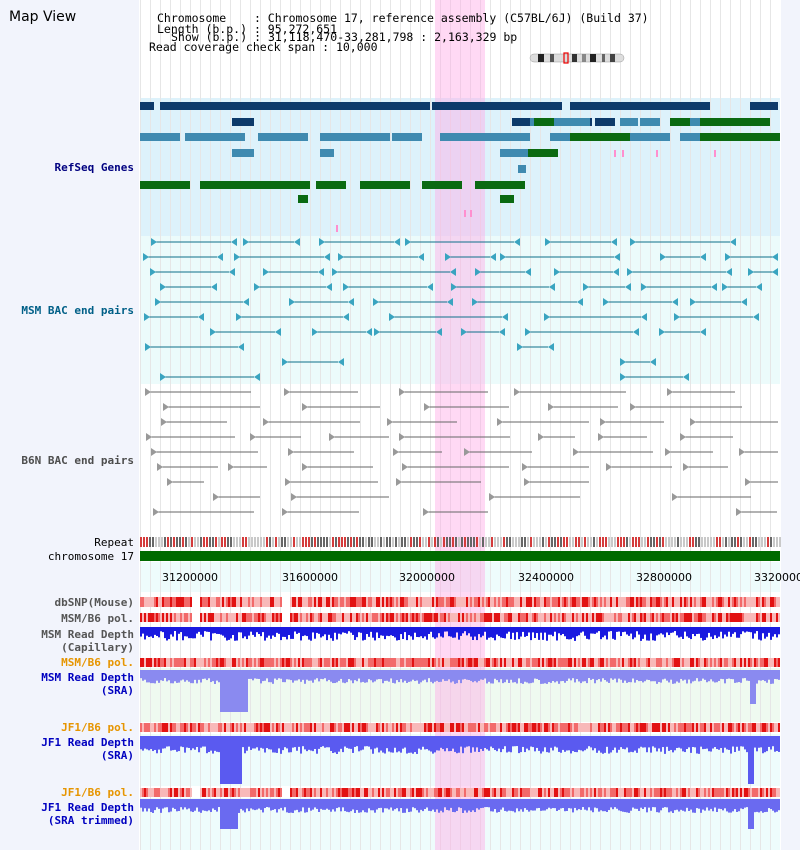 Image resolution: width=800 pixels, height=850 pixels. Describe the element at coordinates (390, 106) in the screenshot. I see `refseq-gene` at that location.